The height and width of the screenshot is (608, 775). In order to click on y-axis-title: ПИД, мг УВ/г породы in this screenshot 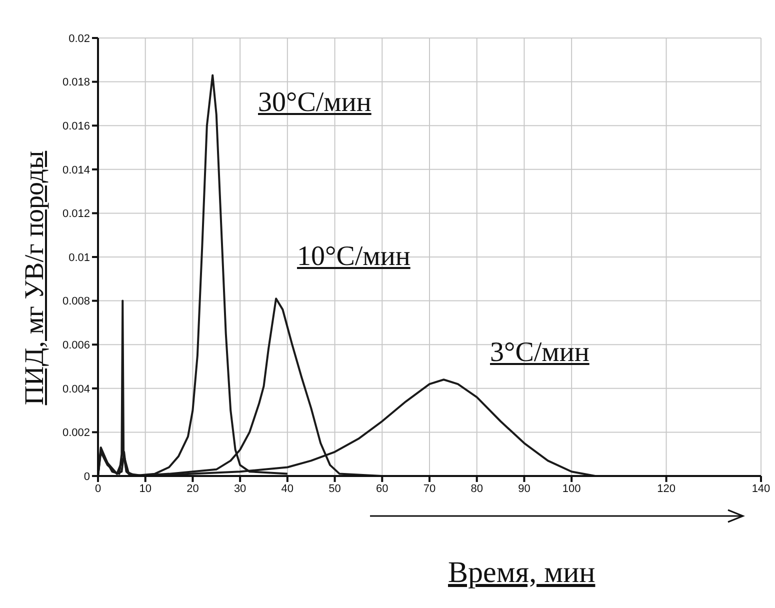, I will do `click(34, 278)`.